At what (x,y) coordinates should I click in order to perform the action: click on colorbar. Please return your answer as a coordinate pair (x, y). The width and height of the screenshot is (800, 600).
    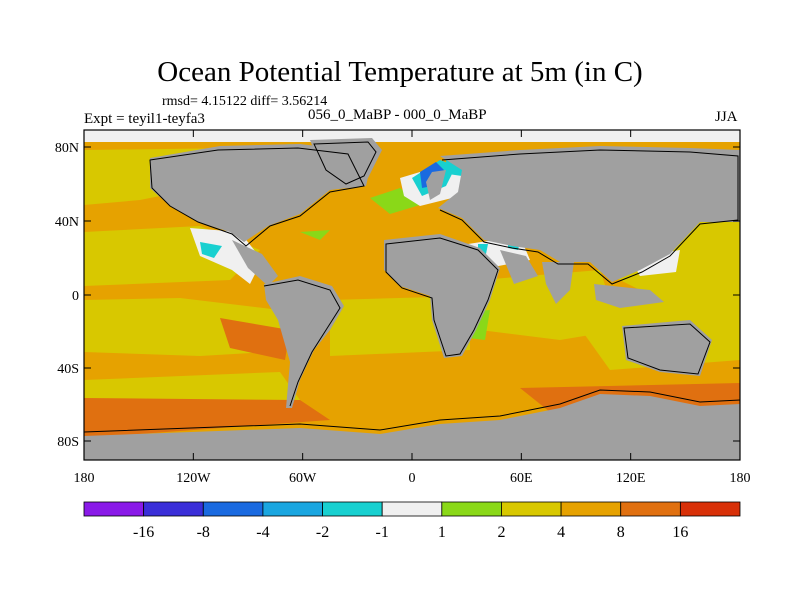
    Looking at the image, I should click on (412, 509).